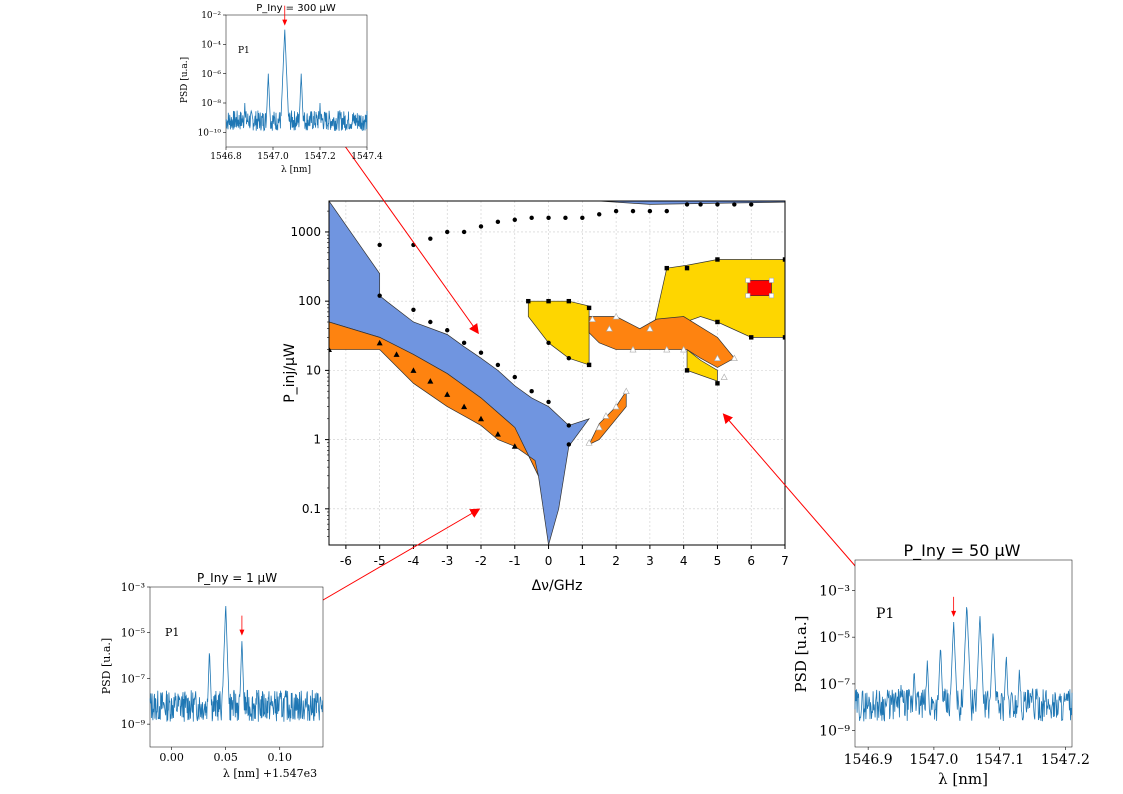 The width and height of the screenshot is (1123, 794). I want to click on inset-left-x-ticks: 0.00 0.05 0.10, so click(225, 755).